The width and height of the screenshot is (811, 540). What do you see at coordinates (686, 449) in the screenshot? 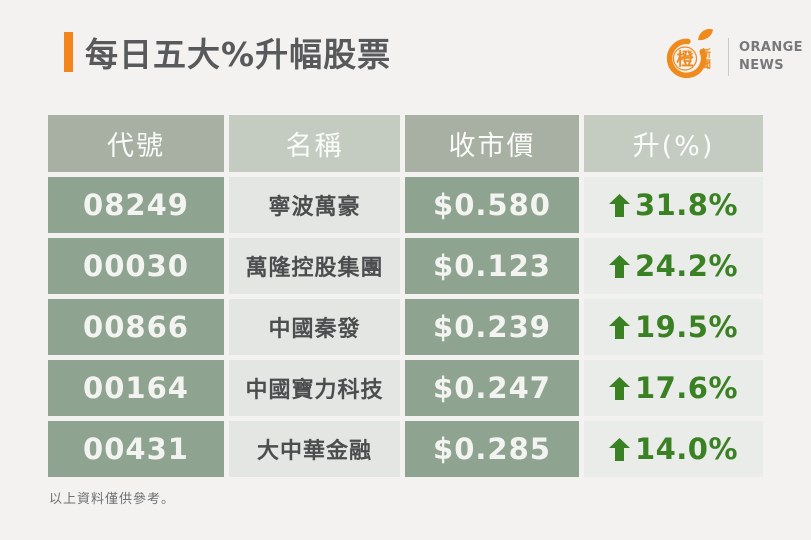
I see `stock-change-value: 14.0%` at bounding box center [686, 449].